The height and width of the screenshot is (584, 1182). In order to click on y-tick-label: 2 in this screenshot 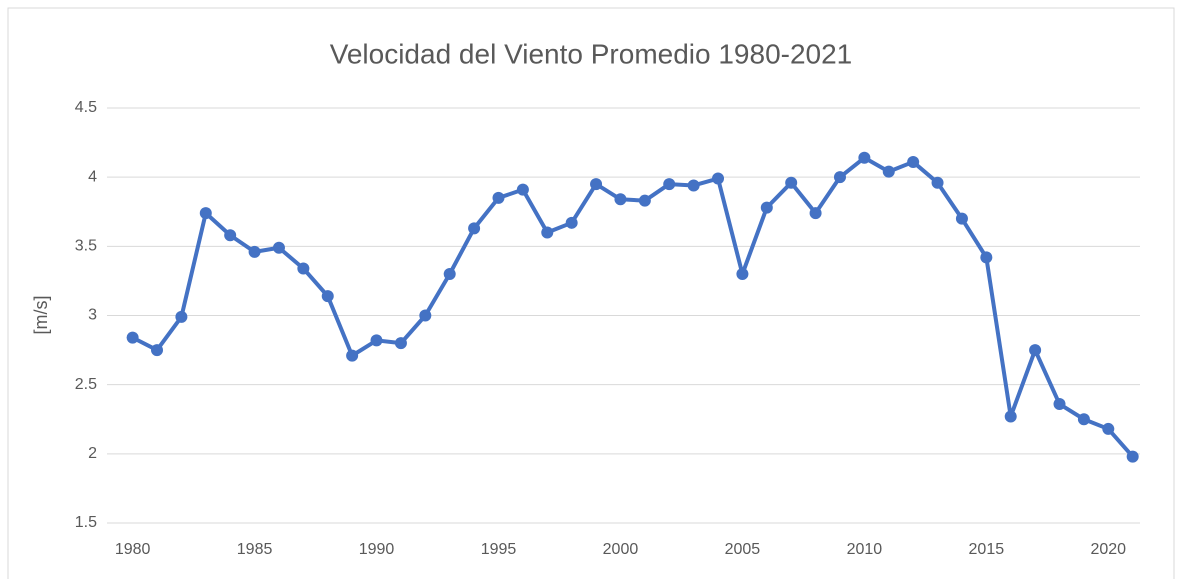, I will do `click(92, 453)`.